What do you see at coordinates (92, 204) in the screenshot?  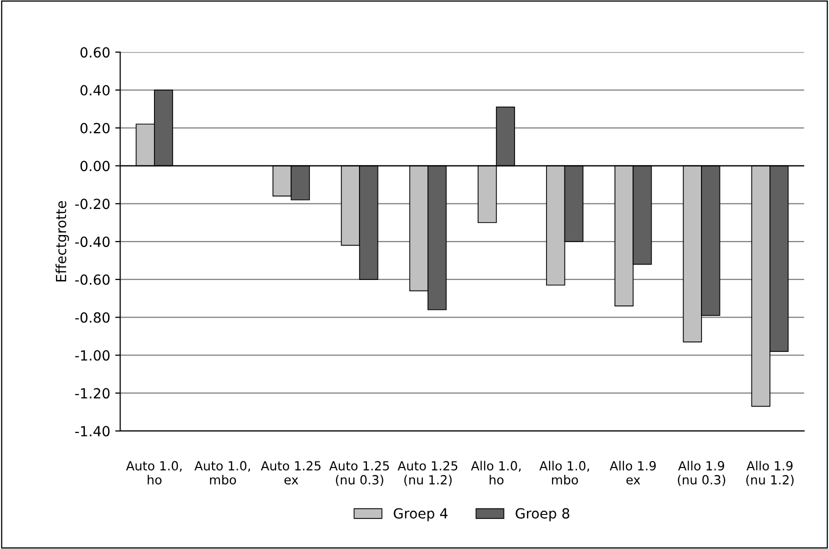 I see `y-tick-label: -0.20` at bounding box center [92, 204].